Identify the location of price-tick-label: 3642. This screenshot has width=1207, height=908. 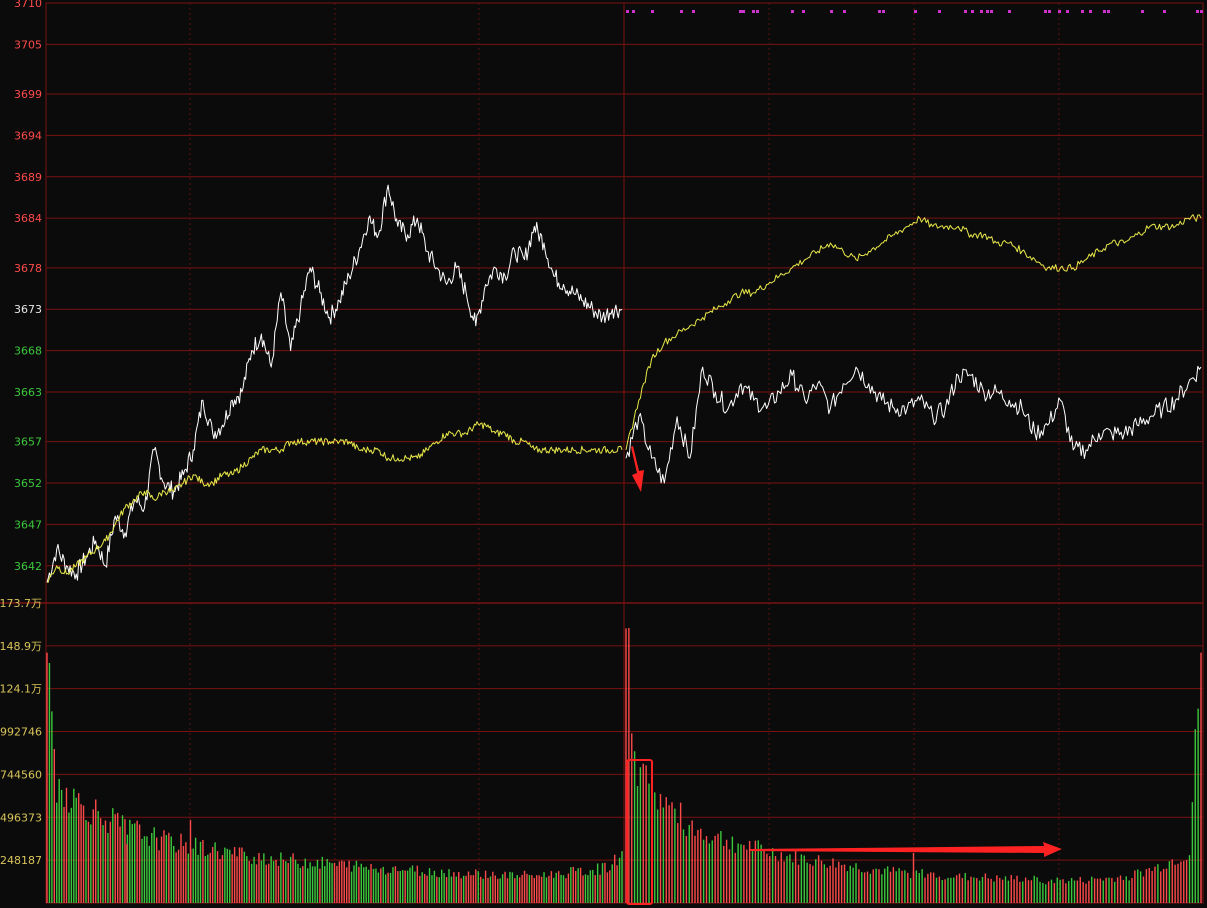
(28, 566).